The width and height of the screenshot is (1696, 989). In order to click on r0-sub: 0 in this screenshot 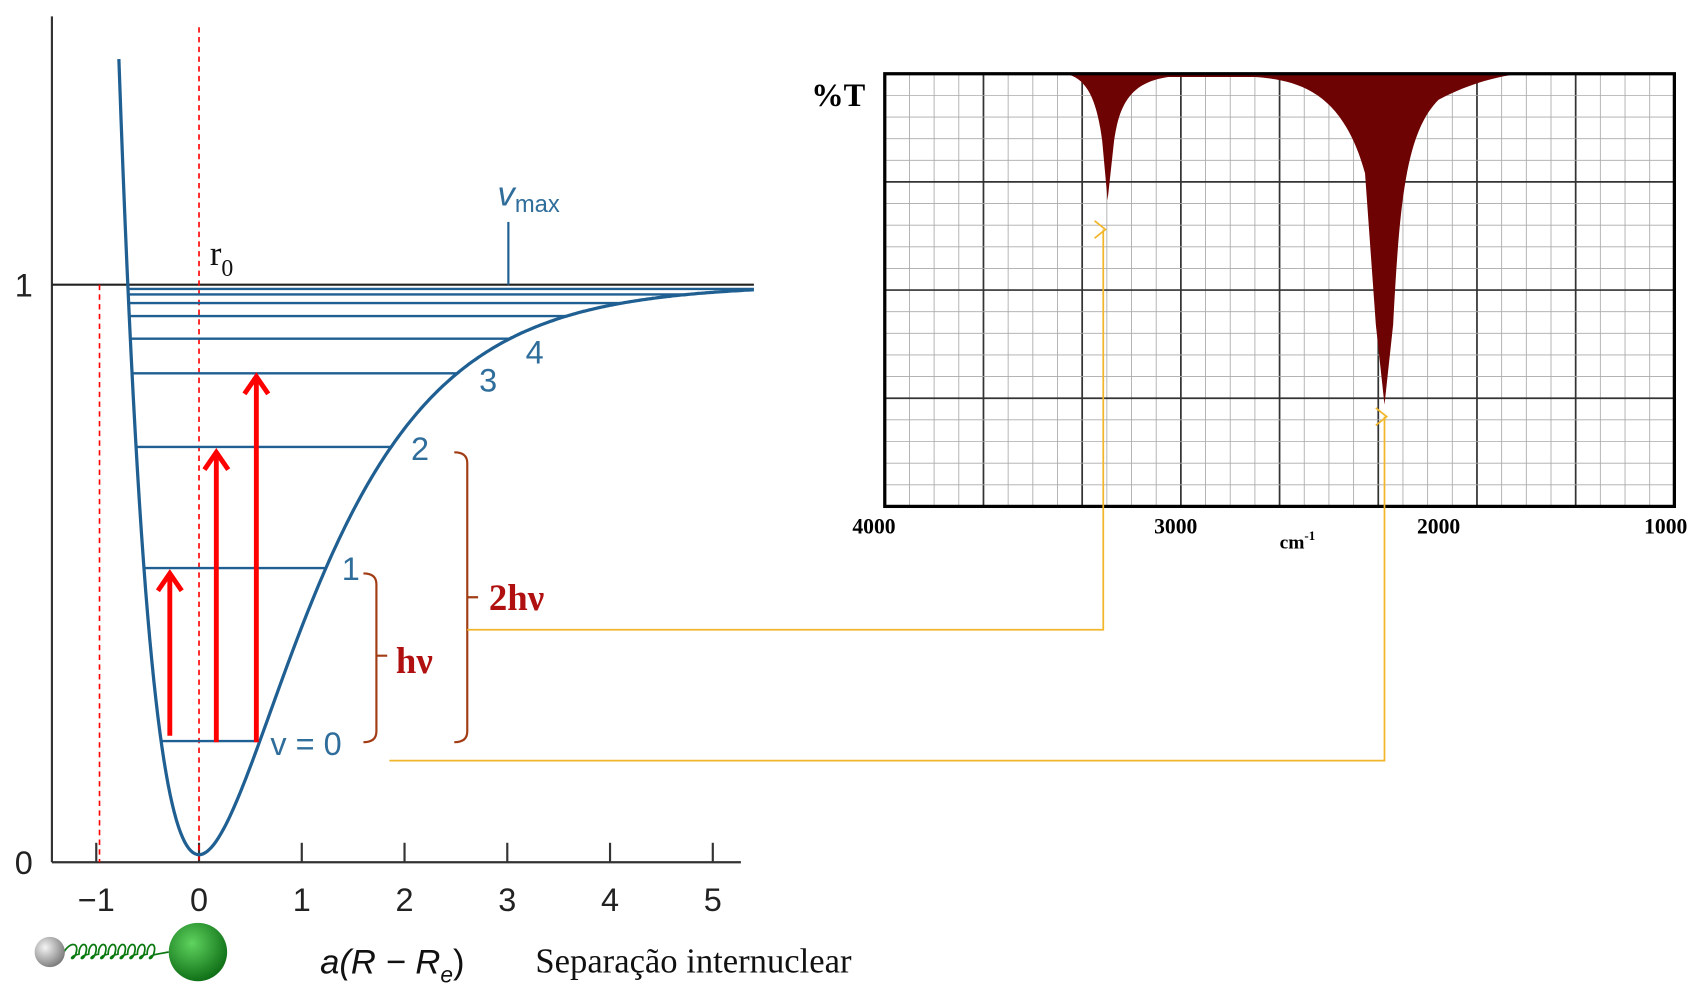, I will do `click(227, 269)`.